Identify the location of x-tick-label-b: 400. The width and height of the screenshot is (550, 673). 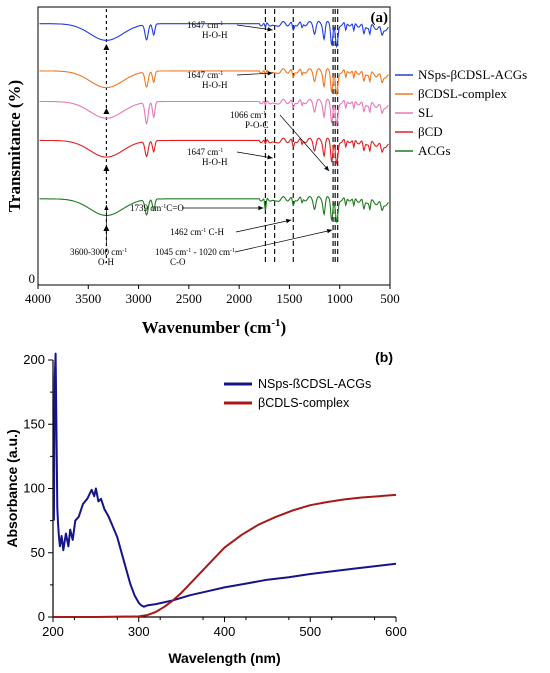
(225, 631).